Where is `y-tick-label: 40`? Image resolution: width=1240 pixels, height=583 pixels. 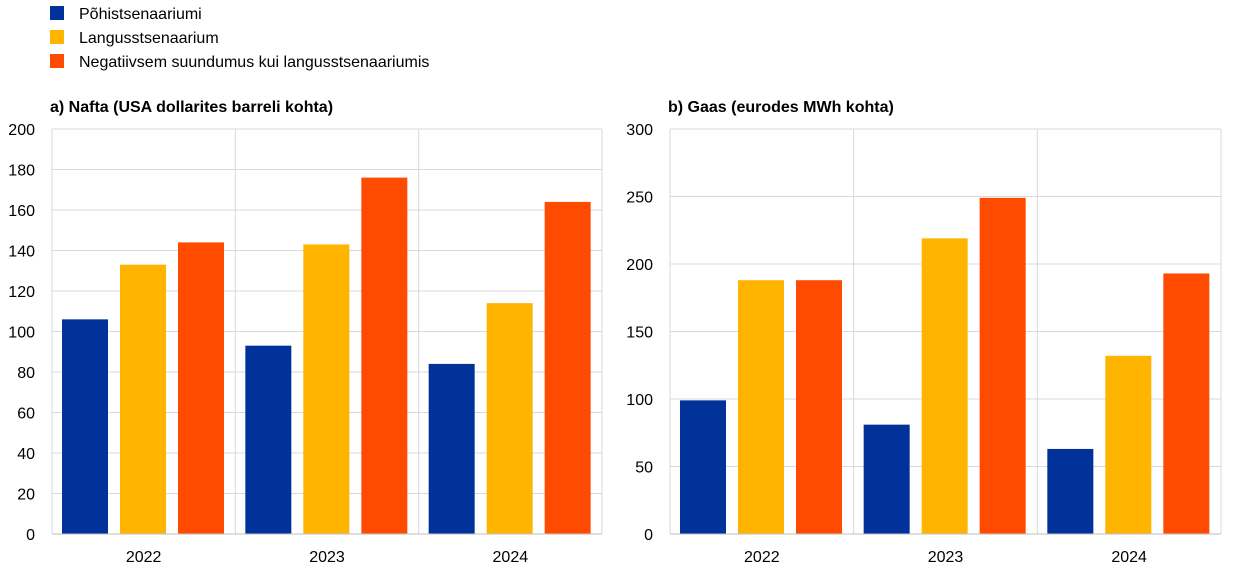
y-tick-label: 40 is located at coordinates (26, 454).